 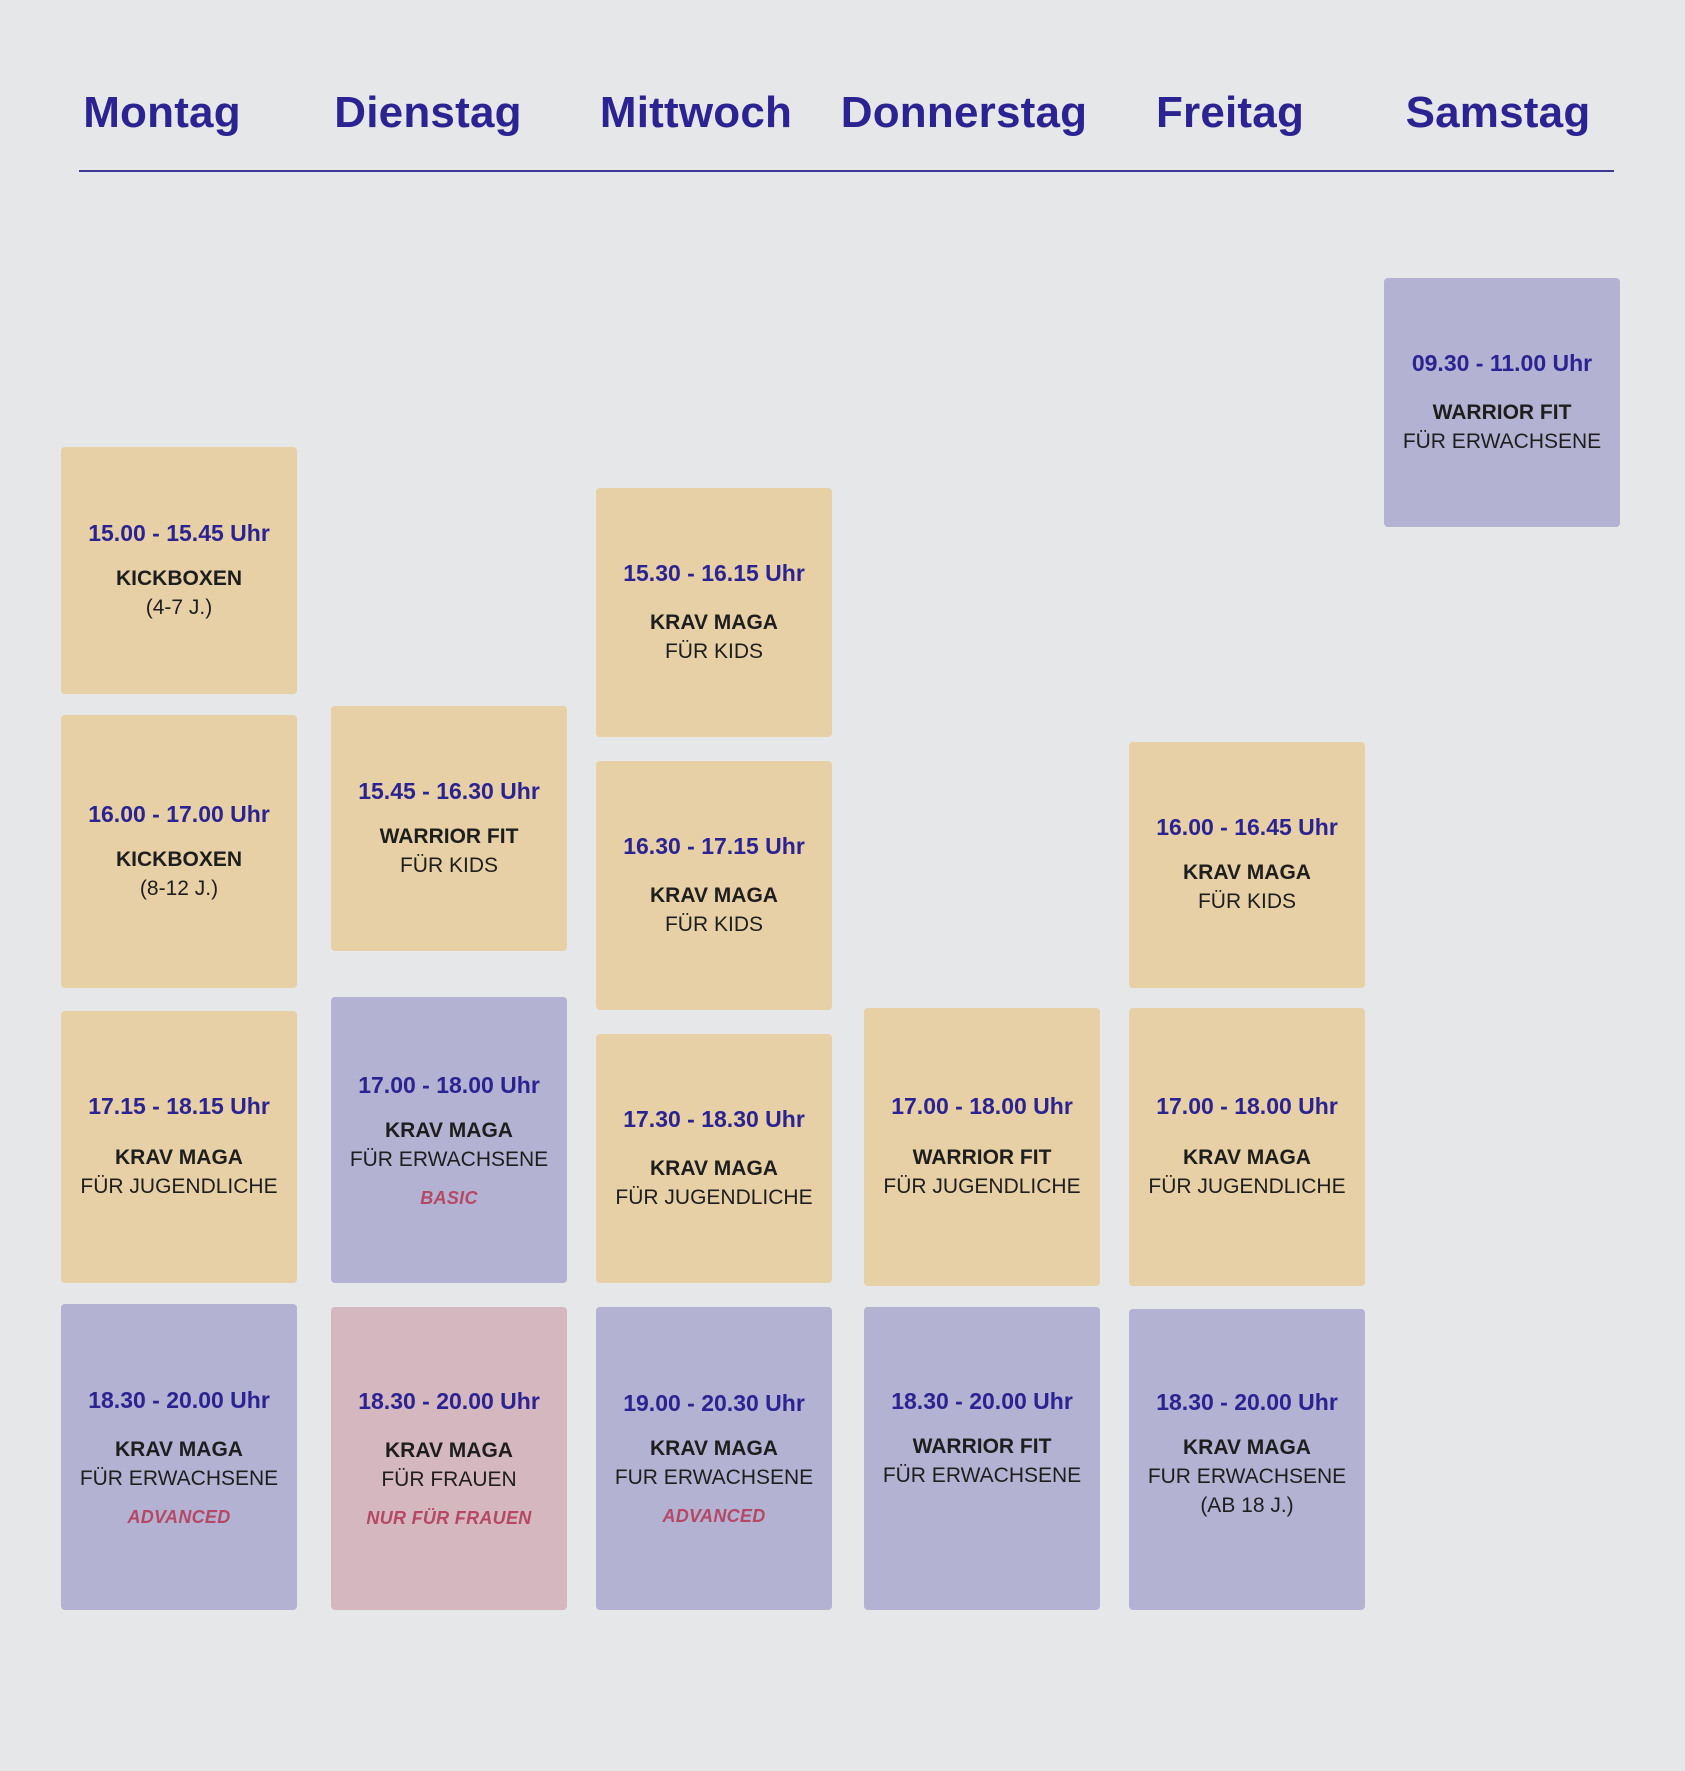 I want to click on class-time: 09.30 - 11.00 Uhr, so click(x=1502, y=362).